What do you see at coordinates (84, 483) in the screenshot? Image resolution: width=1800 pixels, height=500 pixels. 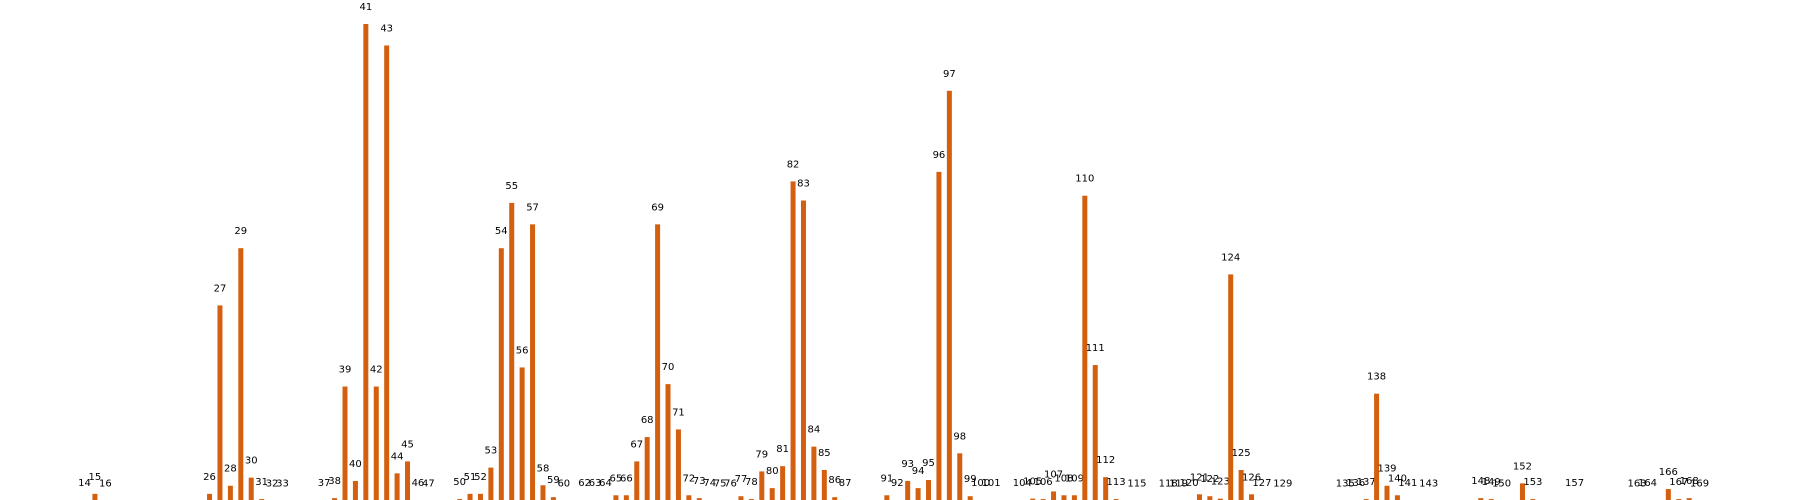 I see `bar-label-14: 14` at bounding box center [84, 483].